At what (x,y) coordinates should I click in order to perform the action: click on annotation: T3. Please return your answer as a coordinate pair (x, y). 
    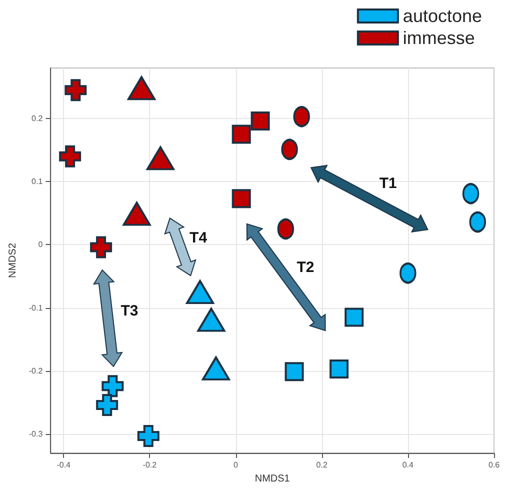
    Looking at the image, I should click on (129, 311).